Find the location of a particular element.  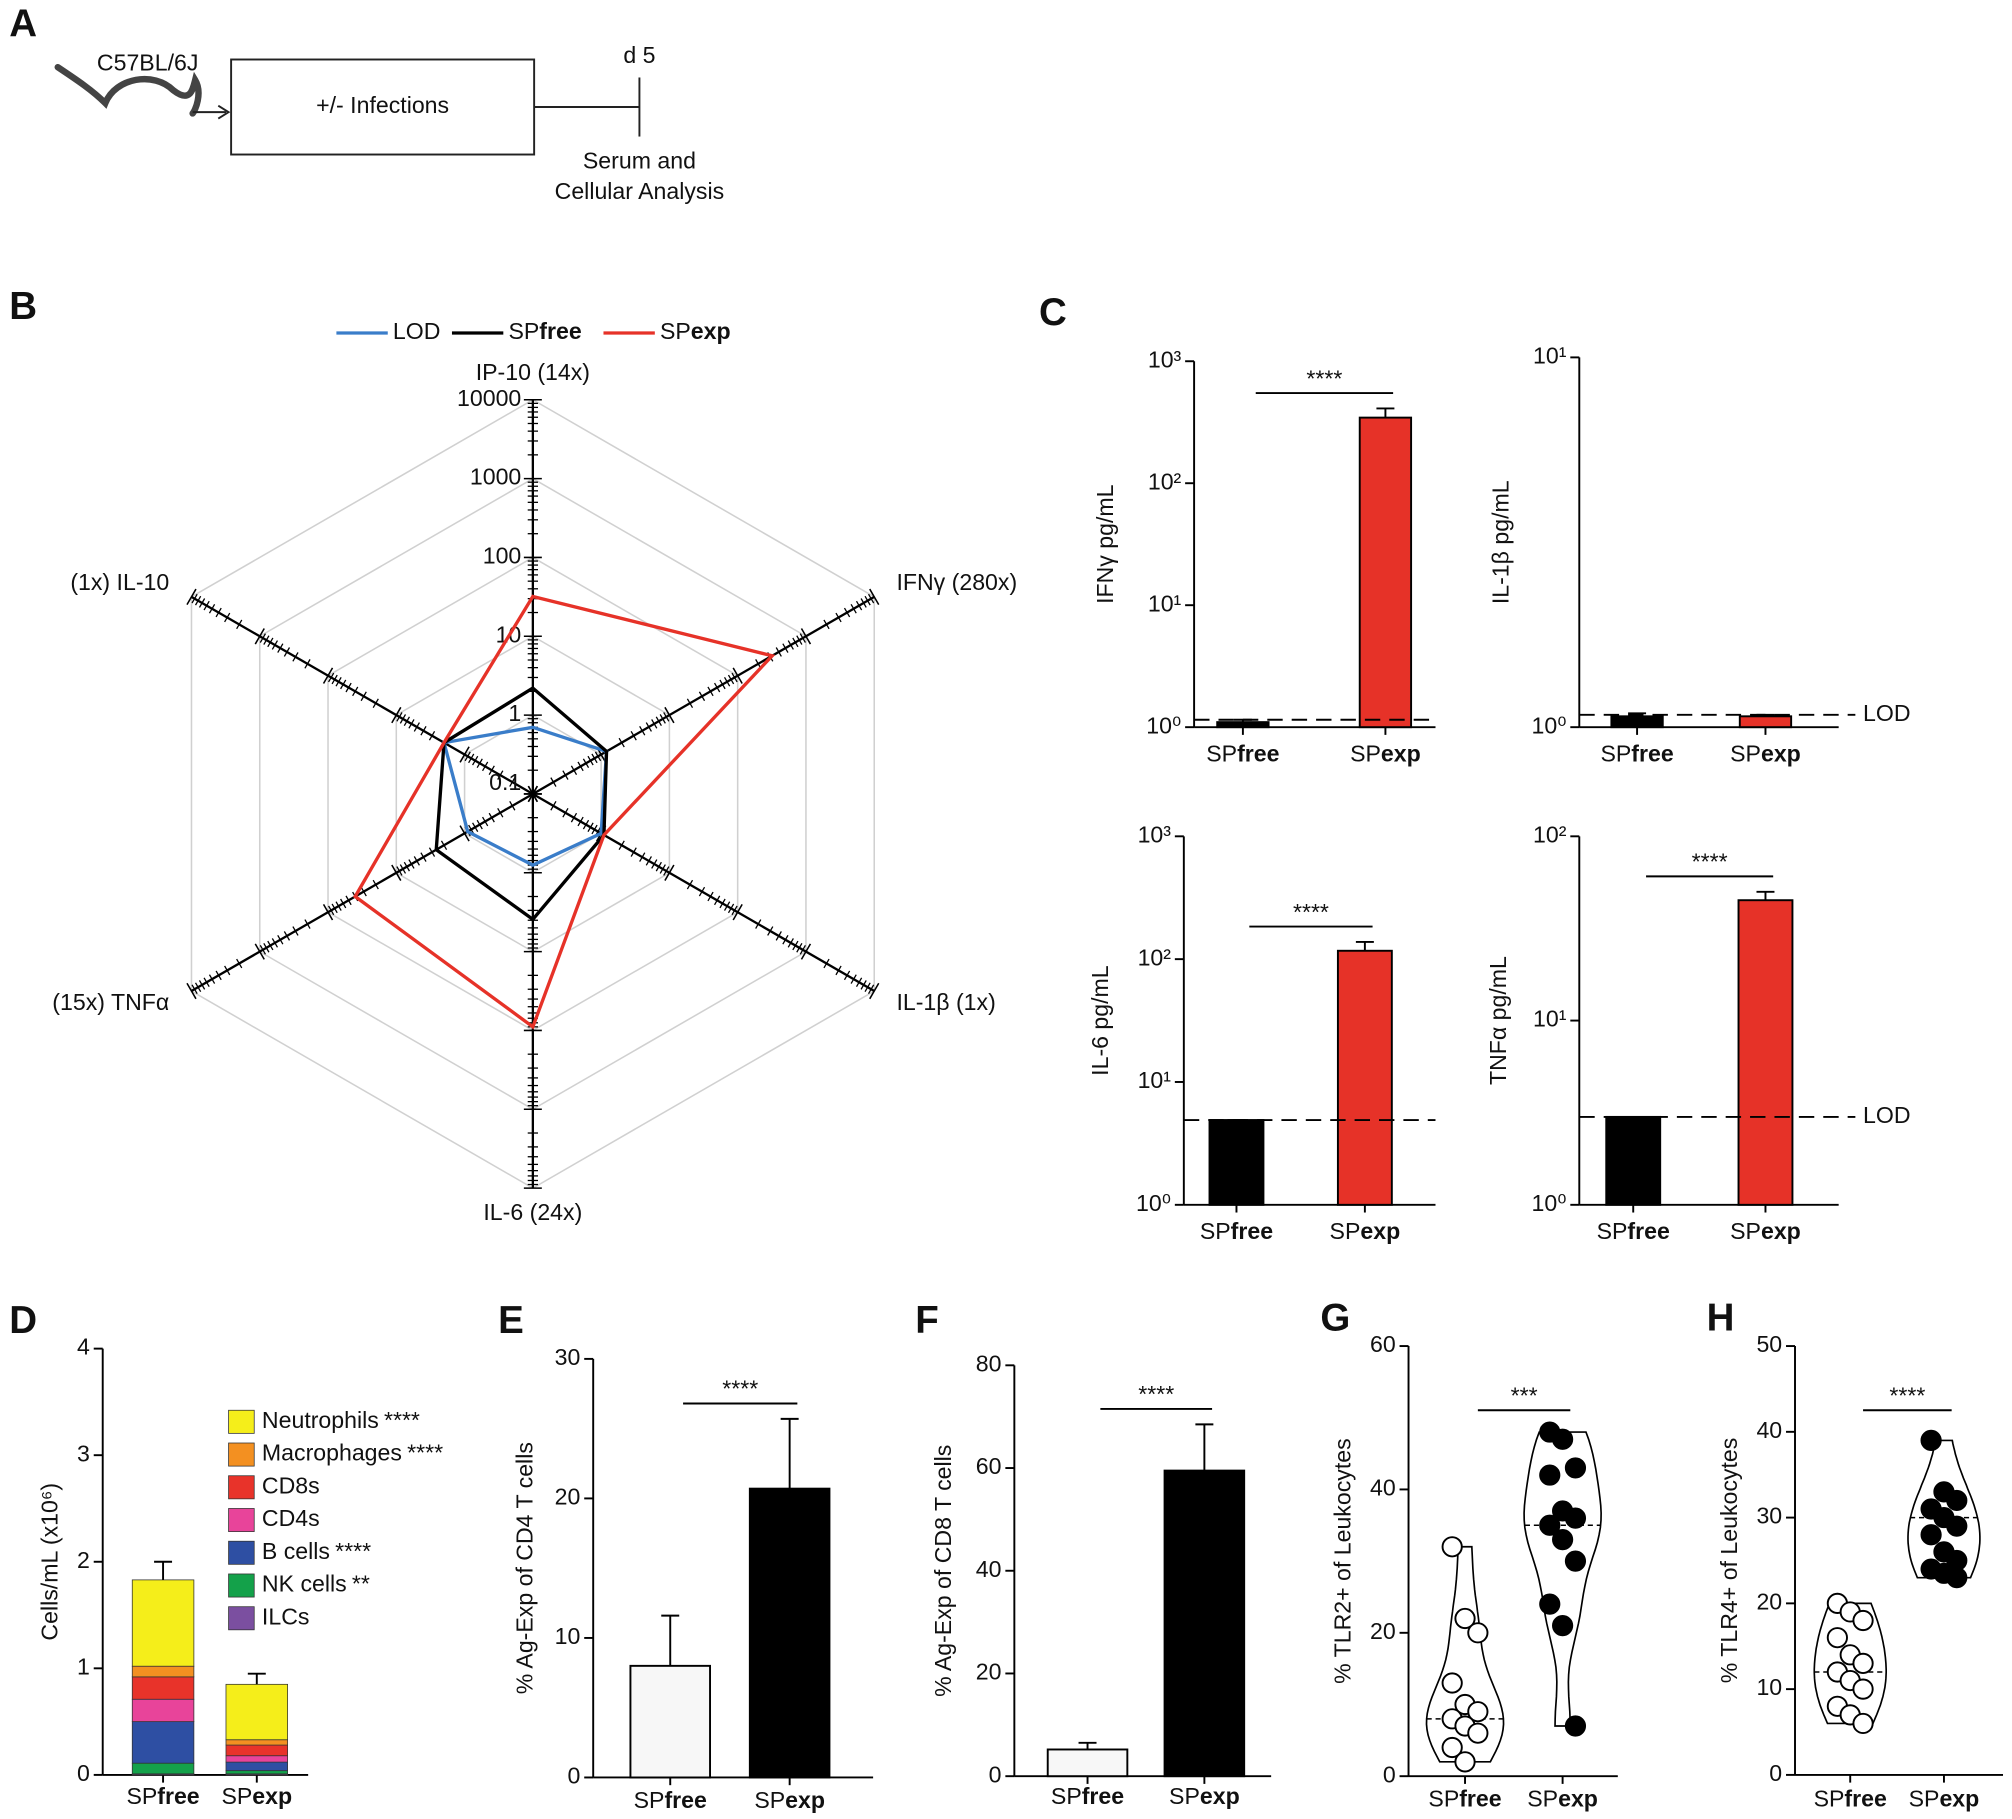

treatment: +/- Infections is located at coordinates (382, 105).